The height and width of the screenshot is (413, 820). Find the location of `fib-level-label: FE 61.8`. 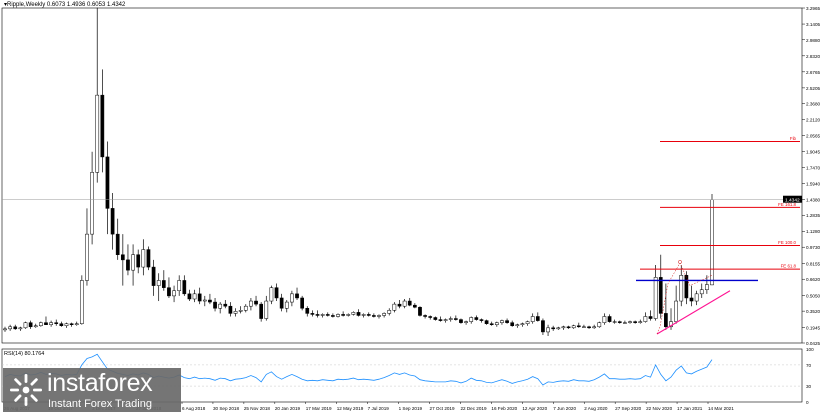

fib-level-label: FE 61.8 is located at coordinates (789, 266).